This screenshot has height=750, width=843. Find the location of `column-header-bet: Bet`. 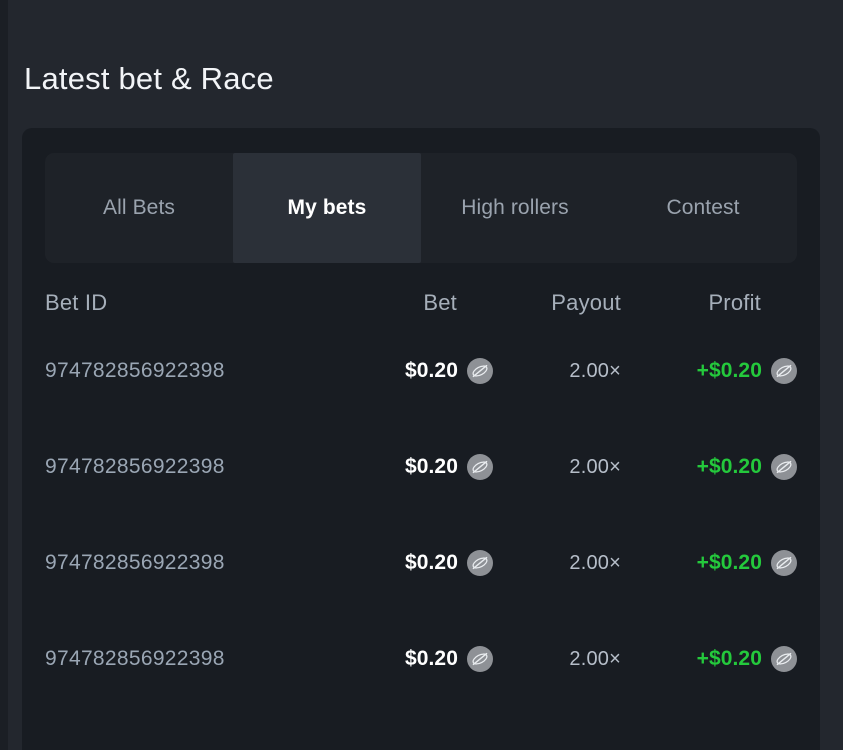

column-header-bet: Bet is located at coordinates (440, 302).